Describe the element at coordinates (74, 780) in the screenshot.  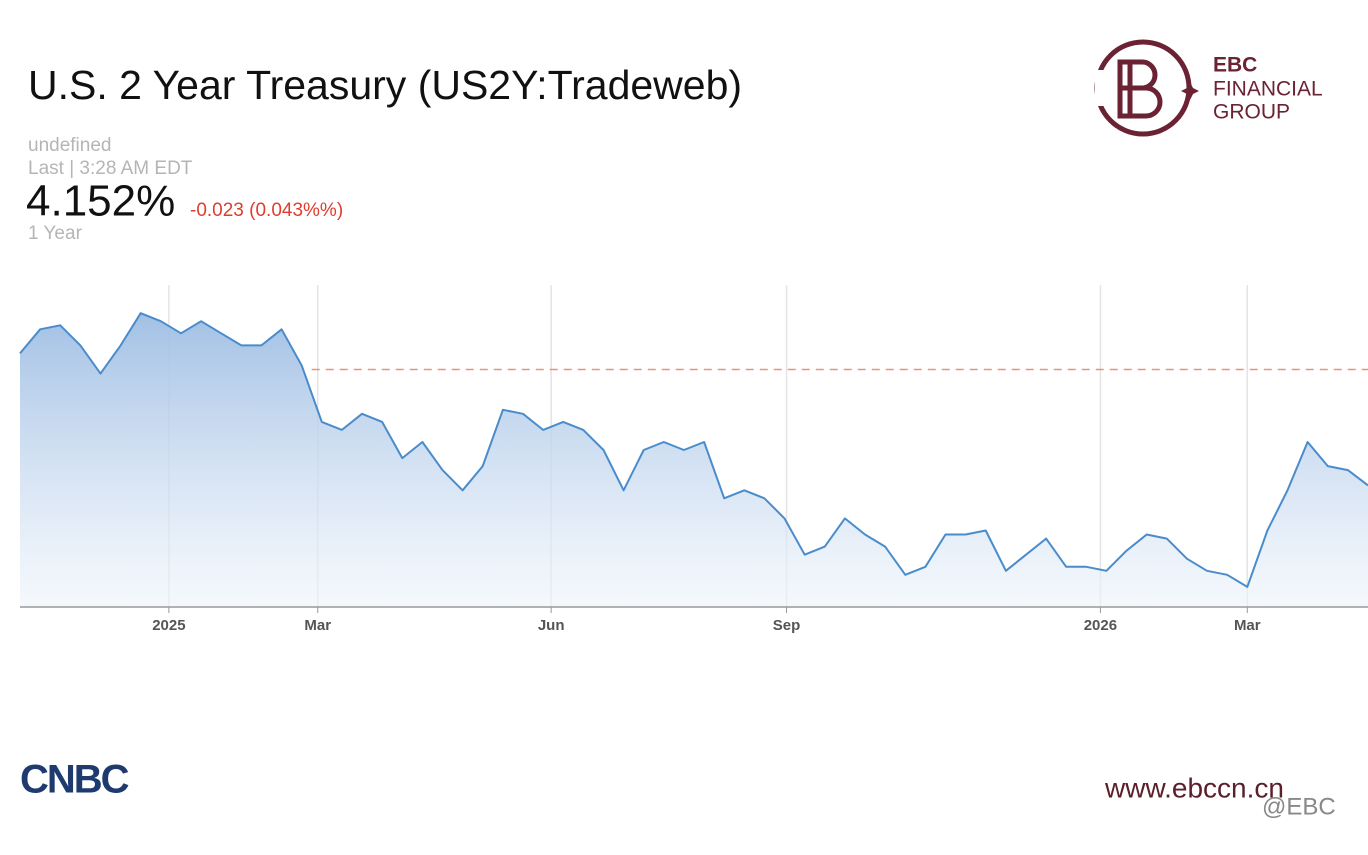
I see `source-logo: CNBC` at that location.